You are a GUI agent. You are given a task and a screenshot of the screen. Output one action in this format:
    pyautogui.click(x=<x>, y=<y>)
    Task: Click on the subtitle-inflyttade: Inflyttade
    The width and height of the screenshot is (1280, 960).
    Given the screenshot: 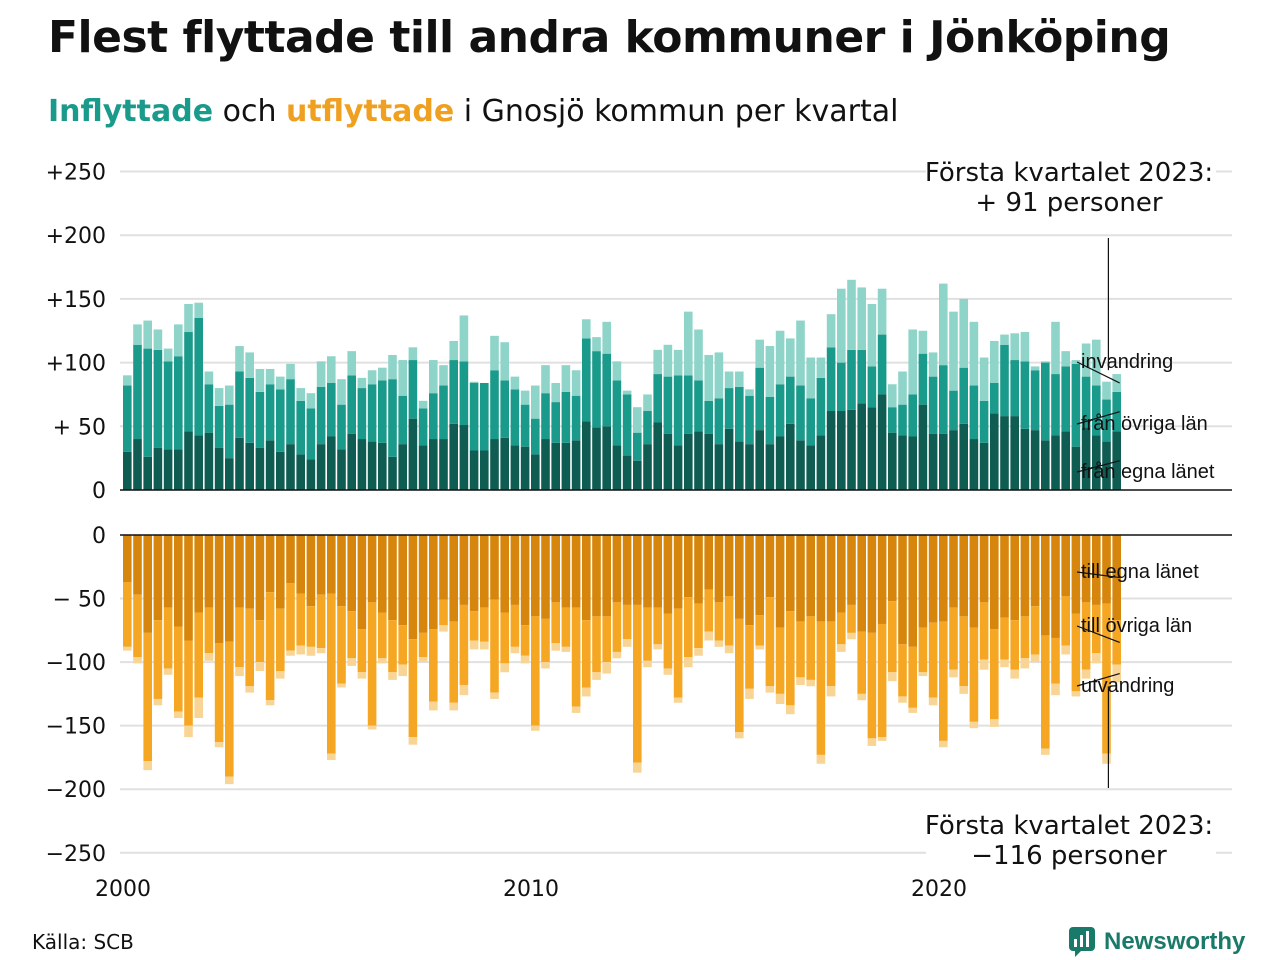 What is the action you would take?
    pyautogui.click(x=131, y=111)
    